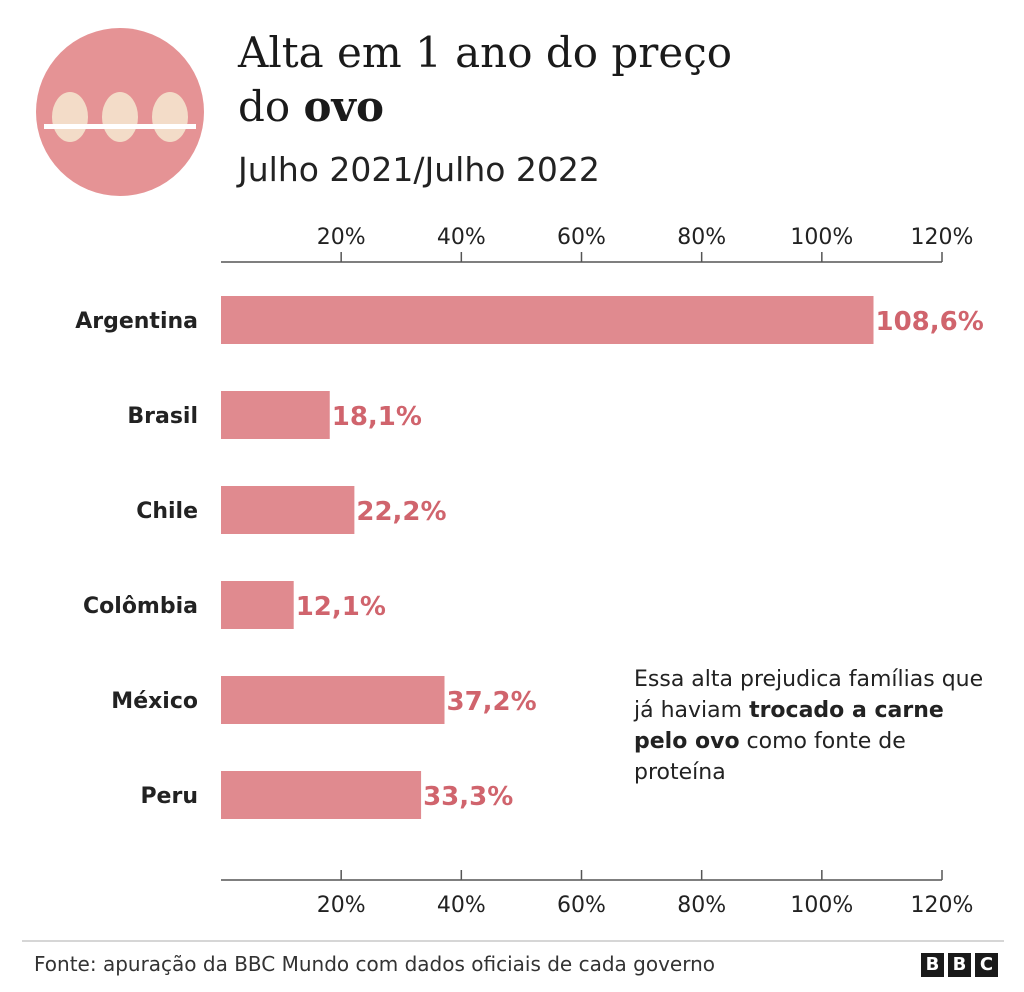 The width and height of the screenshot is (1024, 992). What do you see at coordinates (930, 322) in the screenshot?
I see `bar-value-label: 108,6%` at bounding box center [930, 322].